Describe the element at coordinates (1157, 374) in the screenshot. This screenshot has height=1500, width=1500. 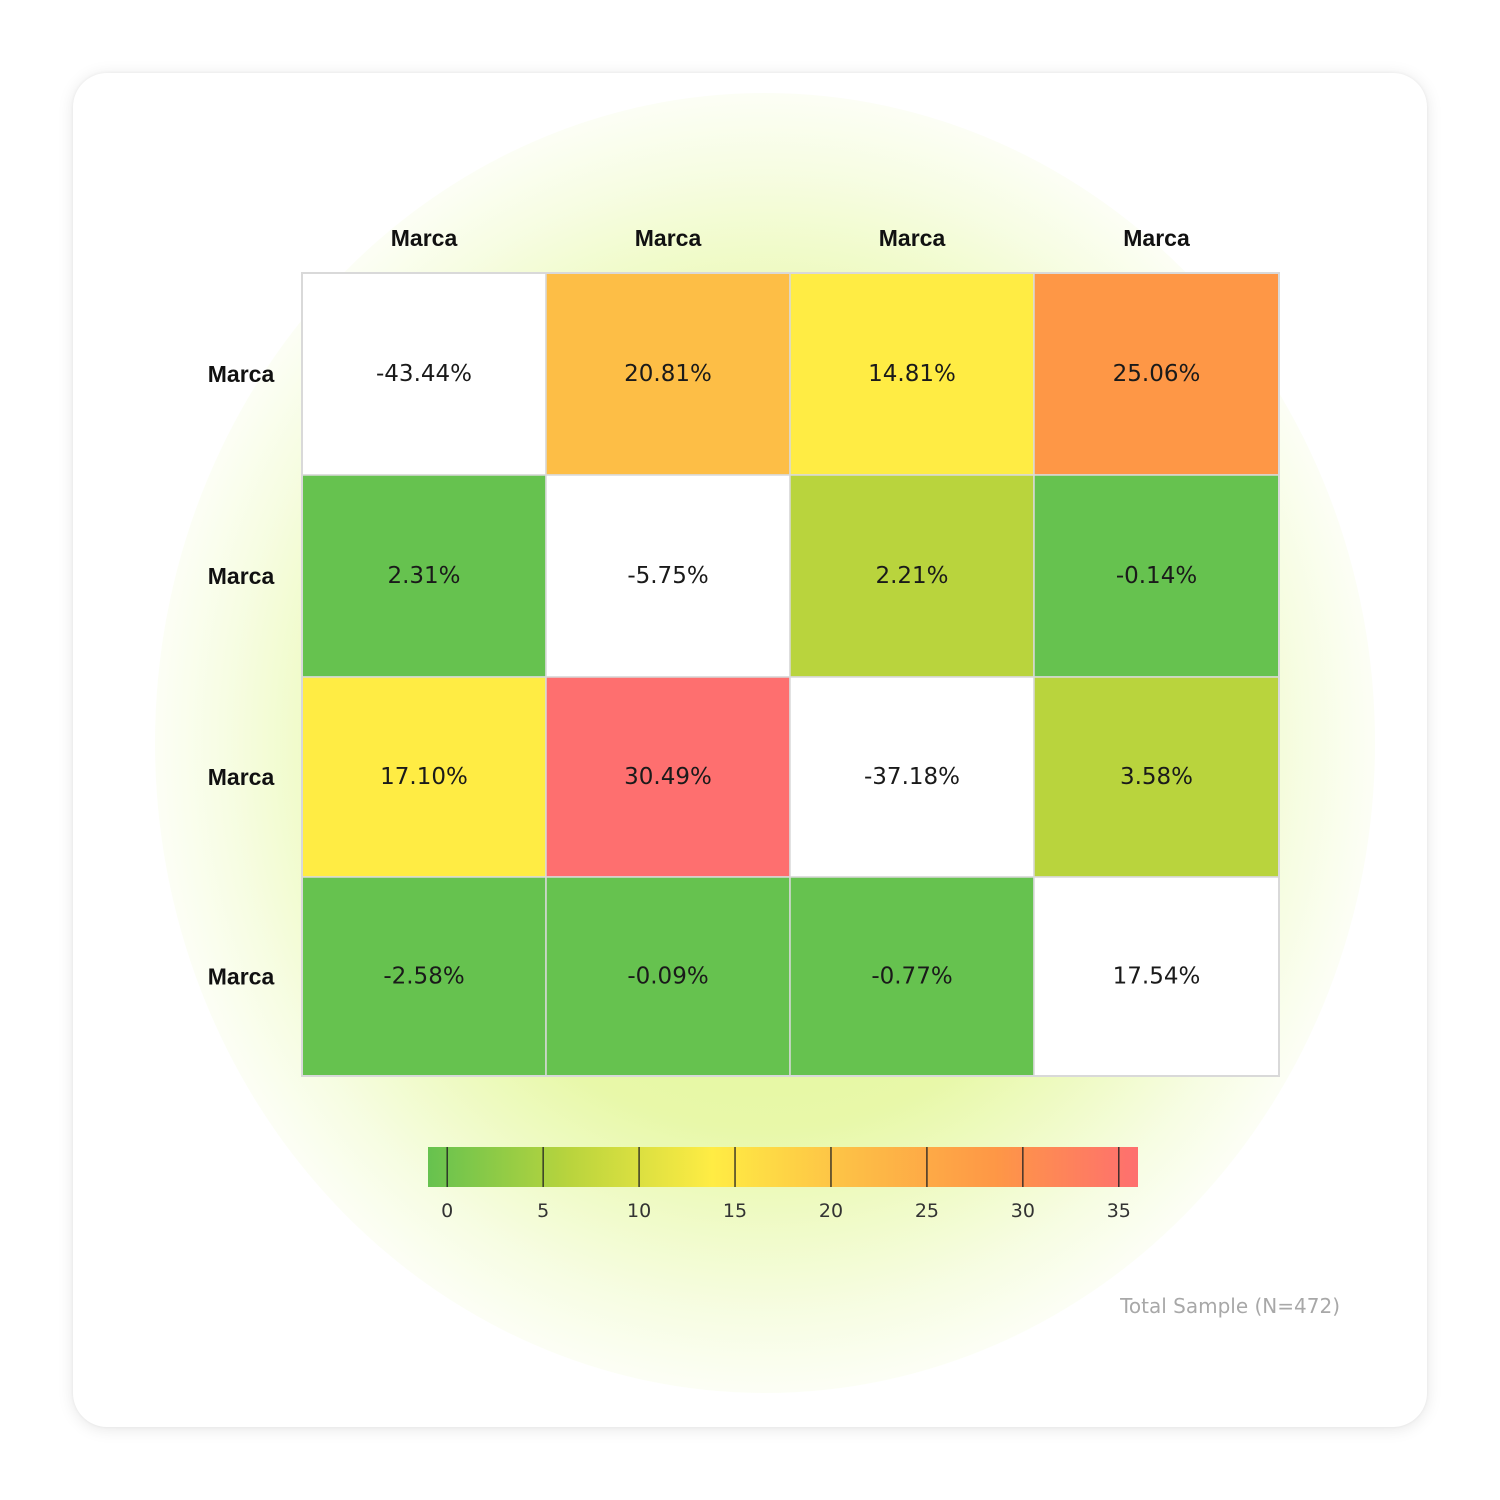
I see `cell-value-label: 25.06%` at that location.